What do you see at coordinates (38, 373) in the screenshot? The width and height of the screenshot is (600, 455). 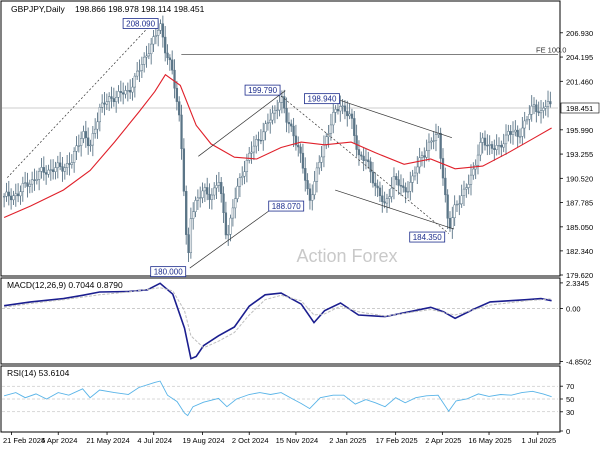 I see `rsi-title: RSI(14) 53.6104` at bounding box center [38, 373].